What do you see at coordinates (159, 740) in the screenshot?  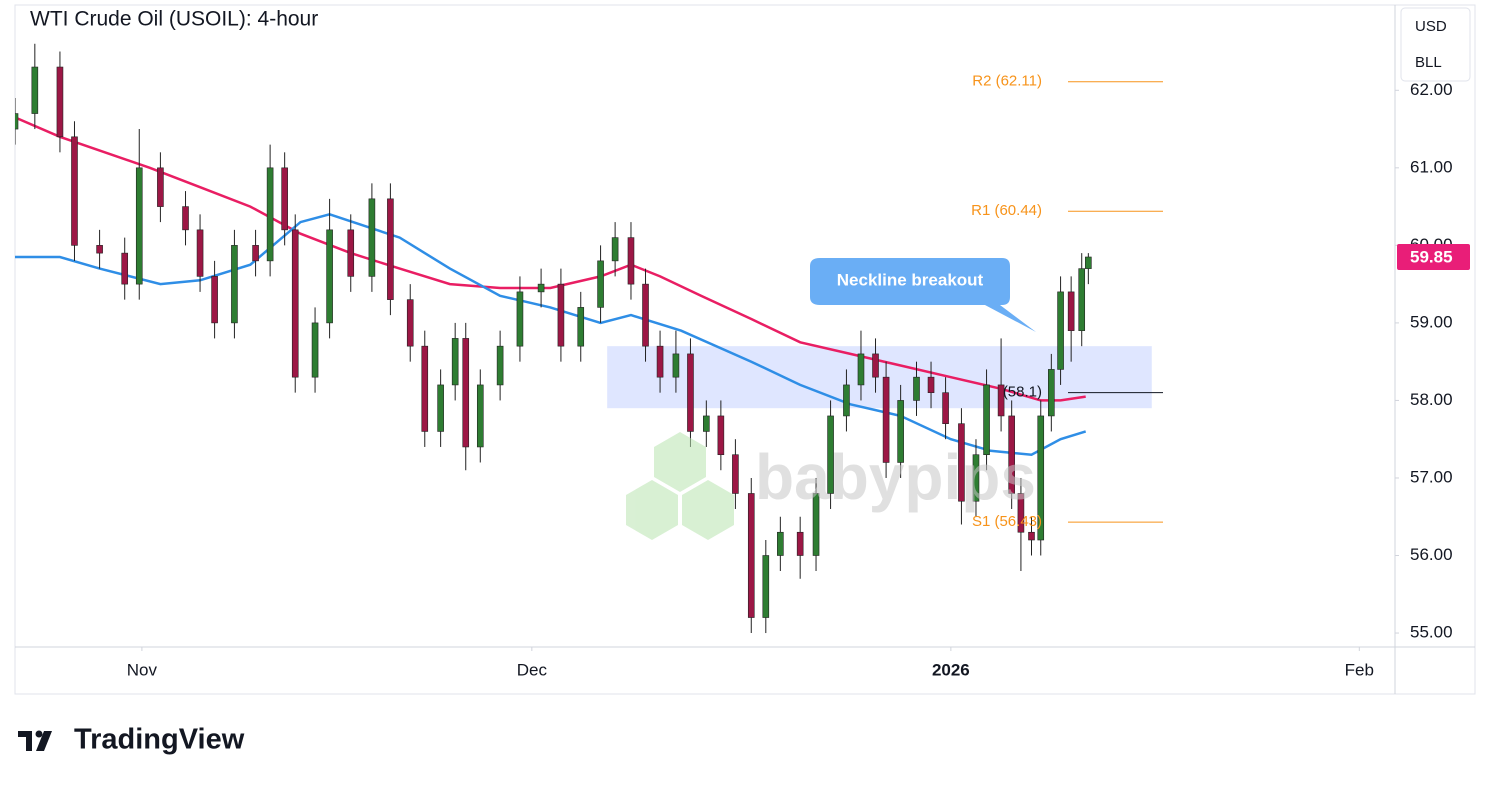 I see `brand: TradingView` at bounding box center [159, 740].